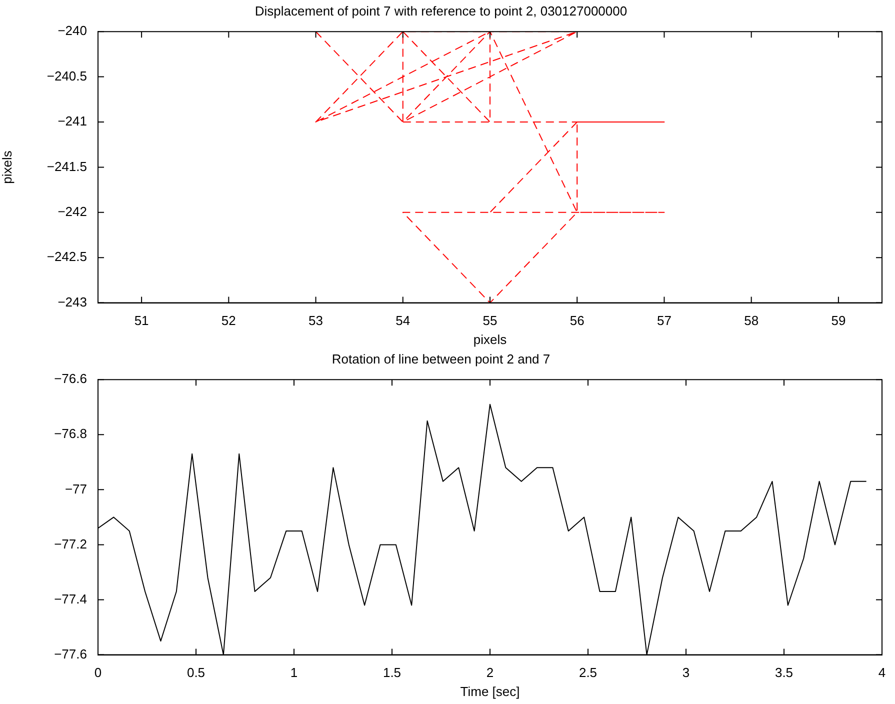  What do you see at coordinates (70, 378) in the screenshot?
I see `y-tick-label: −76.6` at bounding box center [70, 378].